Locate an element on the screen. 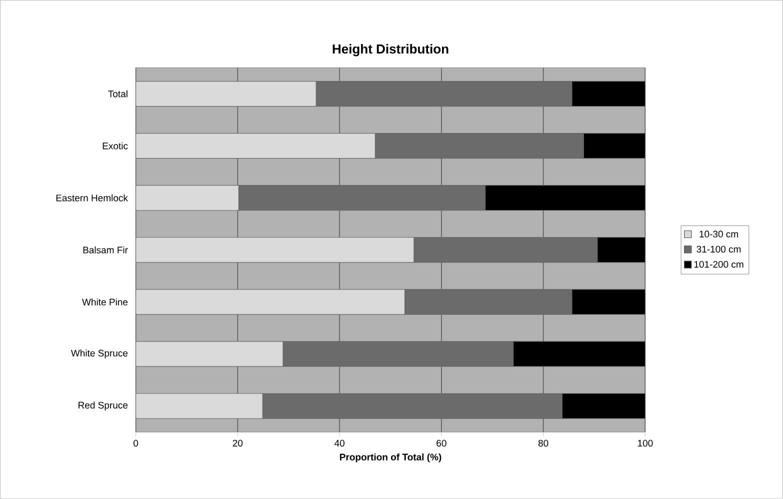 The width and height of the screenshot is (783, 499). y-tick-label: Total is located at coordinates (118, 94).